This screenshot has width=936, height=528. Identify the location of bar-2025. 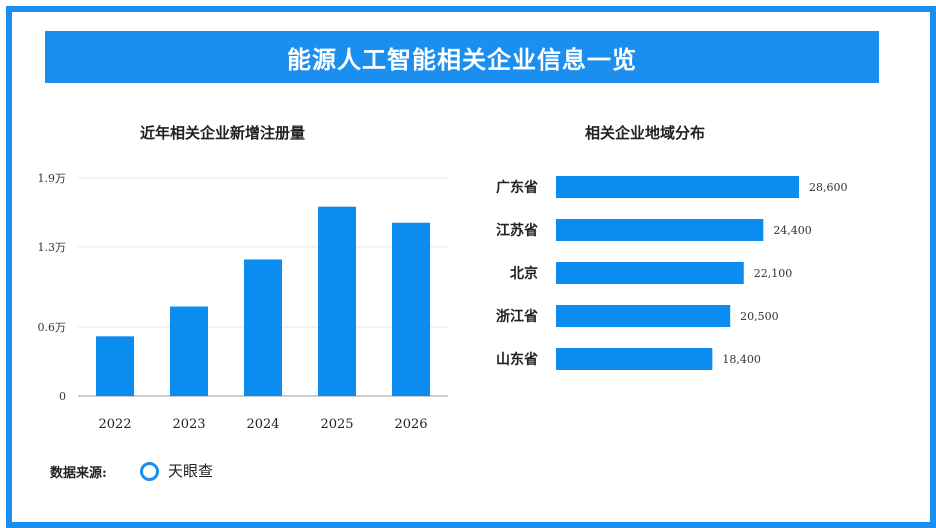
(337, 301).